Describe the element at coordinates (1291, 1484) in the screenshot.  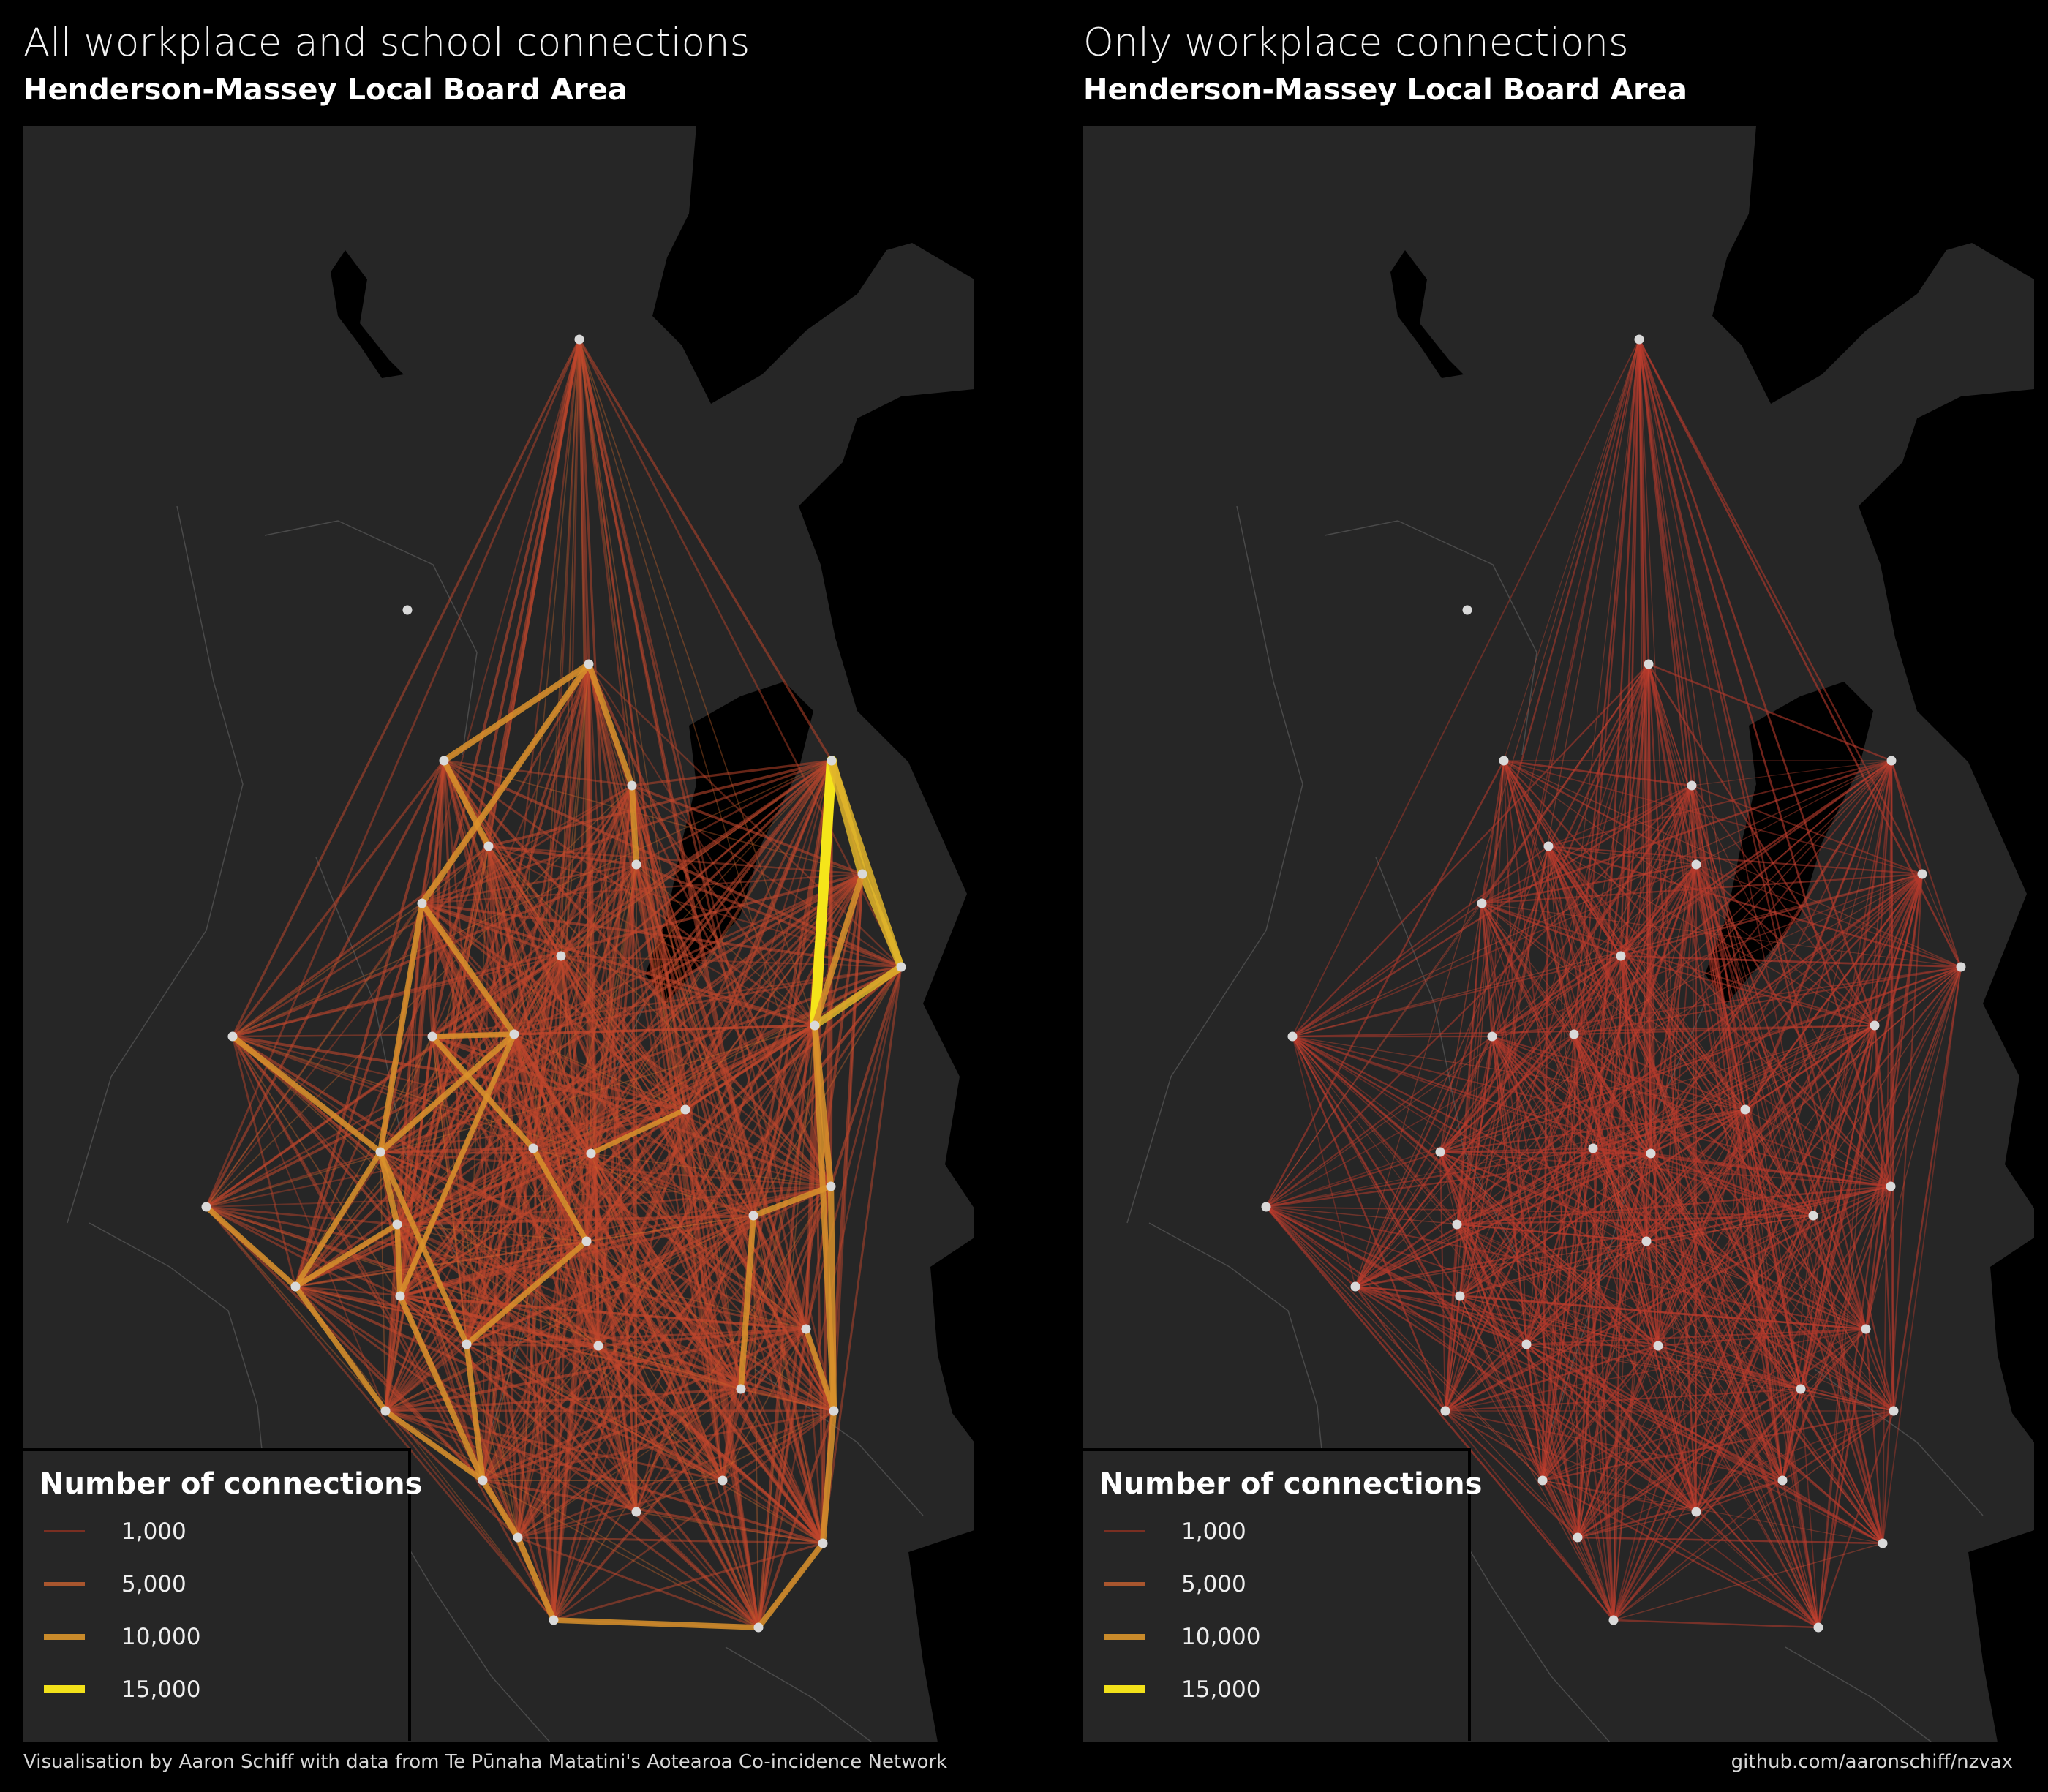
I see `legend-title: Number of connections` at that location.